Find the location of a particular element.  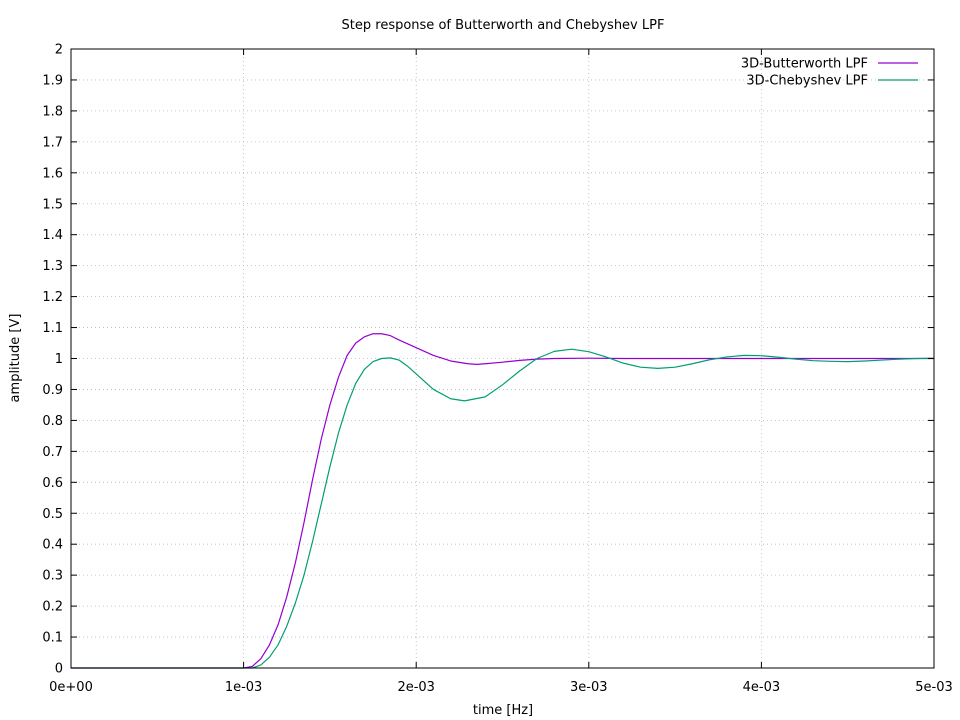

y-tick-label: 0.8 is located at coordinates (52, 421).